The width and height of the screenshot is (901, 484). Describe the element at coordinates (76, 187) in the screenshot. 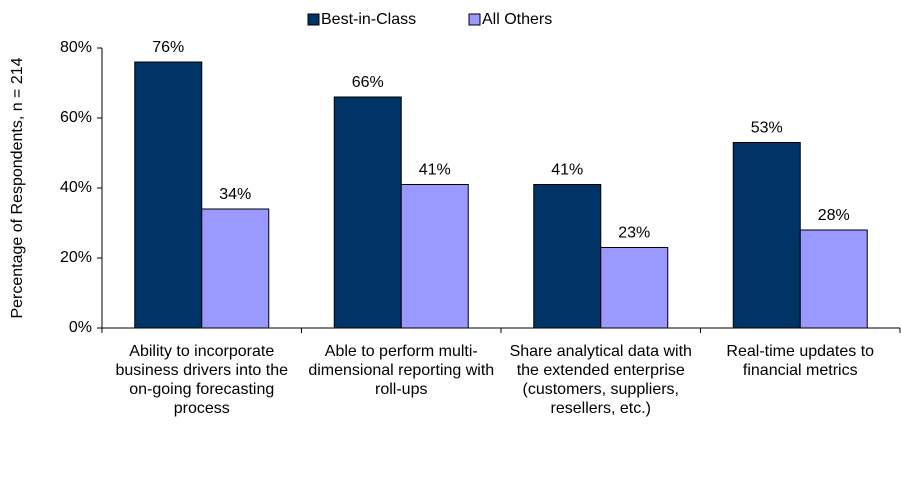

I see `y-tick-label: 40%` at that location.